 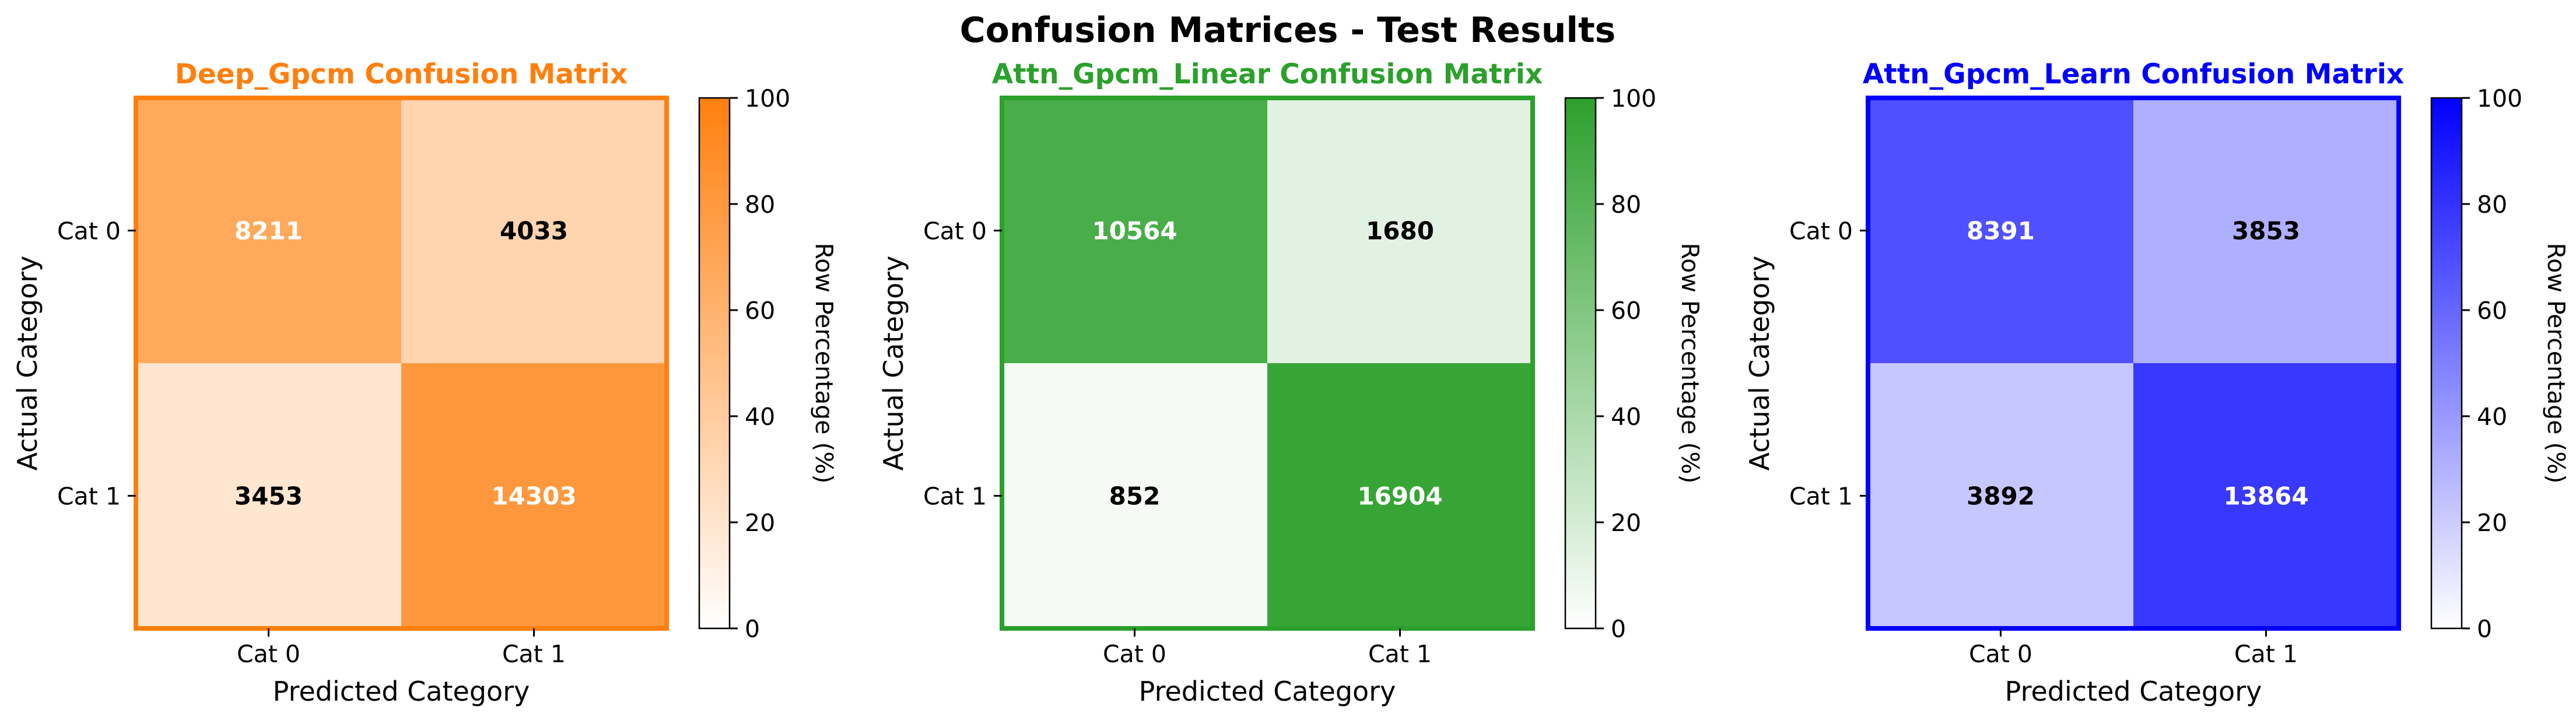 I want to click on cell-value-label: 3892, so click(x=2001, y=497).